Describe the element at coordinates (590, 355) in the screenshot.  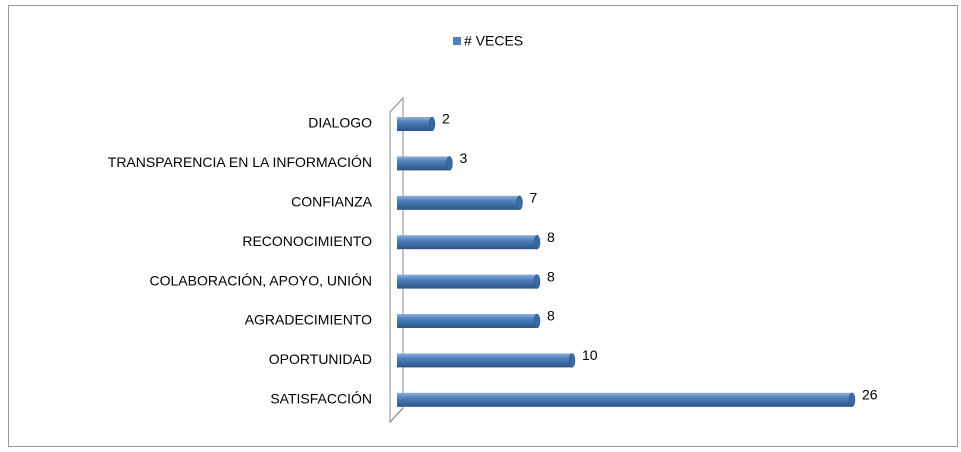
I see `data-label: 10` at that location.